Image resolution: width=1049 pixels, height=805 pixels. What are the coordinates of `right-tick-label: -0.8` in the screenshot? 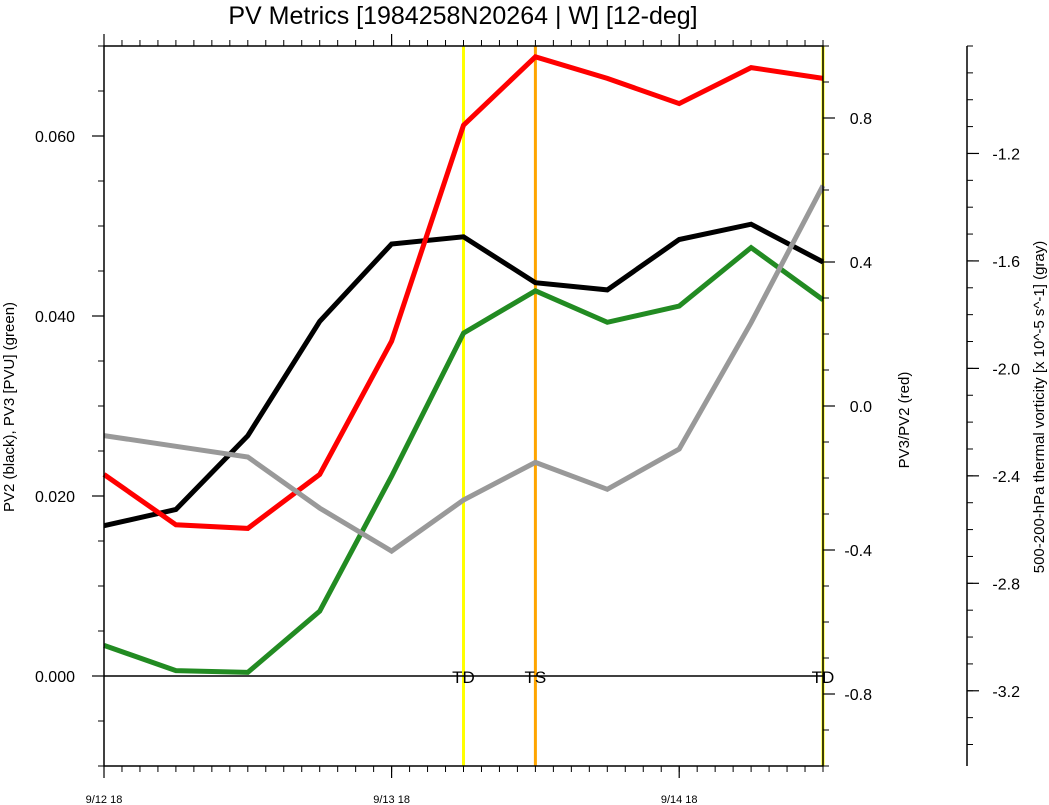 It's located at (858, 695).